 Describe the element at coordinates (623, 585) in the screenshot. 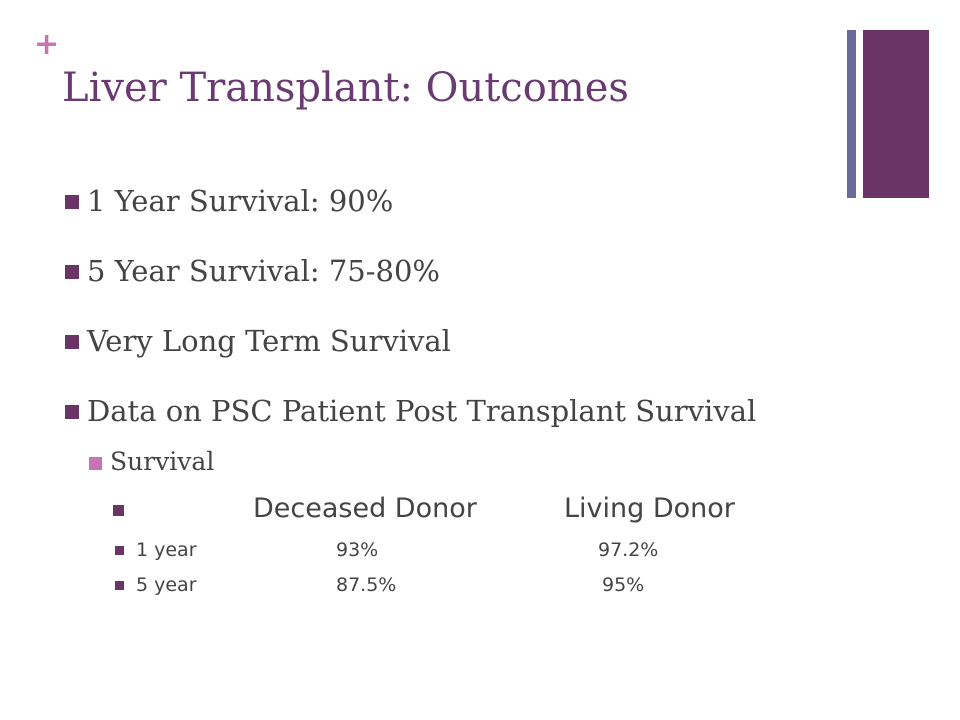

I see `living-donor-value: 95%` at that location.